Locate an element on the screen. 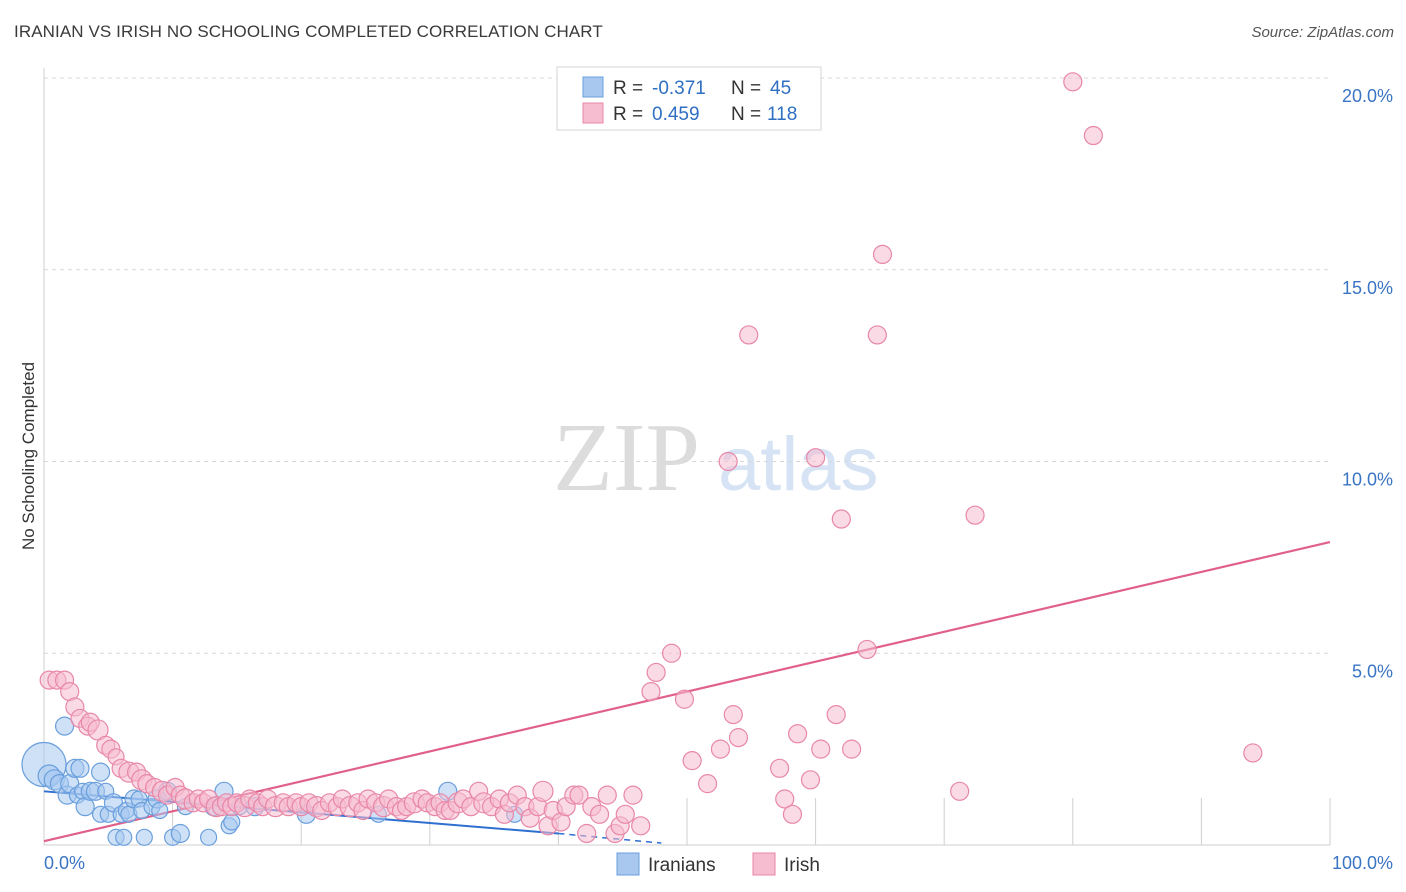  x-tick-label-1: 100.0% is located at coordinates (1362, 863).